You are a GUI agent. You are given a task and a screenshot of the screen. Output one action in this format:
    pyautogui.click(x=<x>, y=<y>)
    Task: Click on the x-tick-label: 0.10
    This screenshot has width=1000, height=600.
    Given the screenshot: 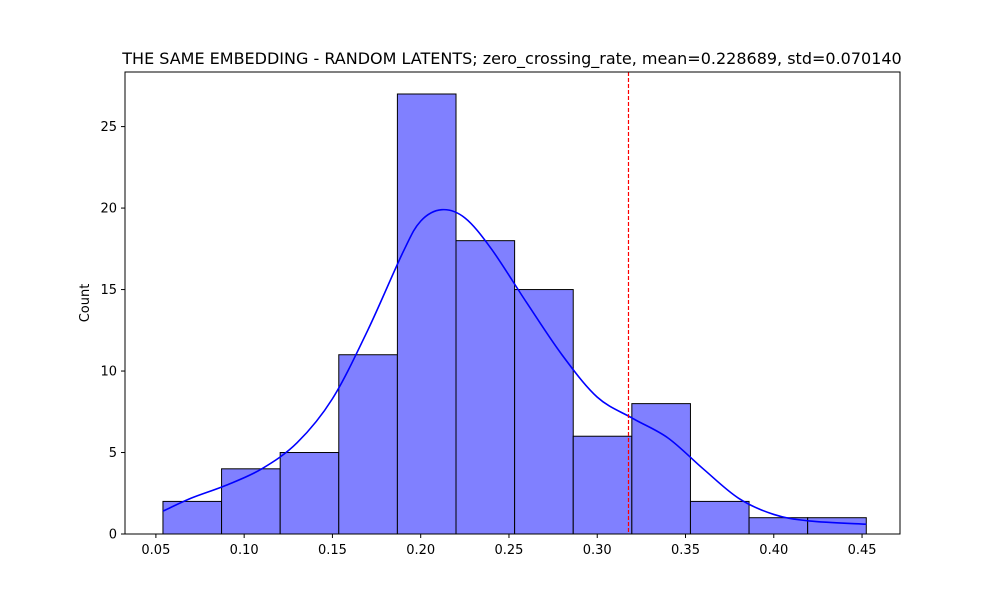 What is the action you would take?
    pyautogui.click(x=244, y=550)
    